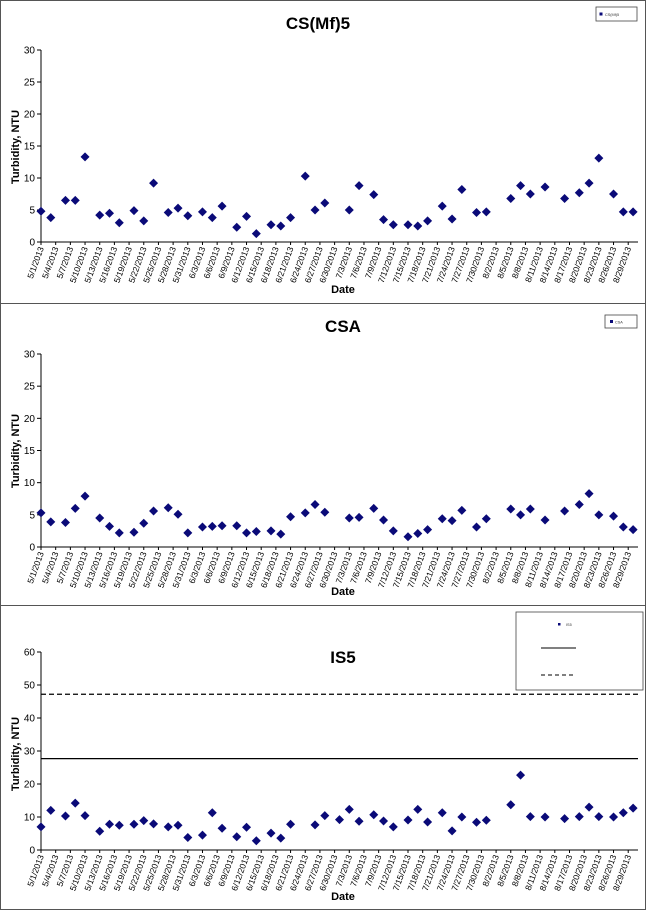  Describe the element at coordinates (579, 651) in the screenshot. I see `legend: IS5` at that location.